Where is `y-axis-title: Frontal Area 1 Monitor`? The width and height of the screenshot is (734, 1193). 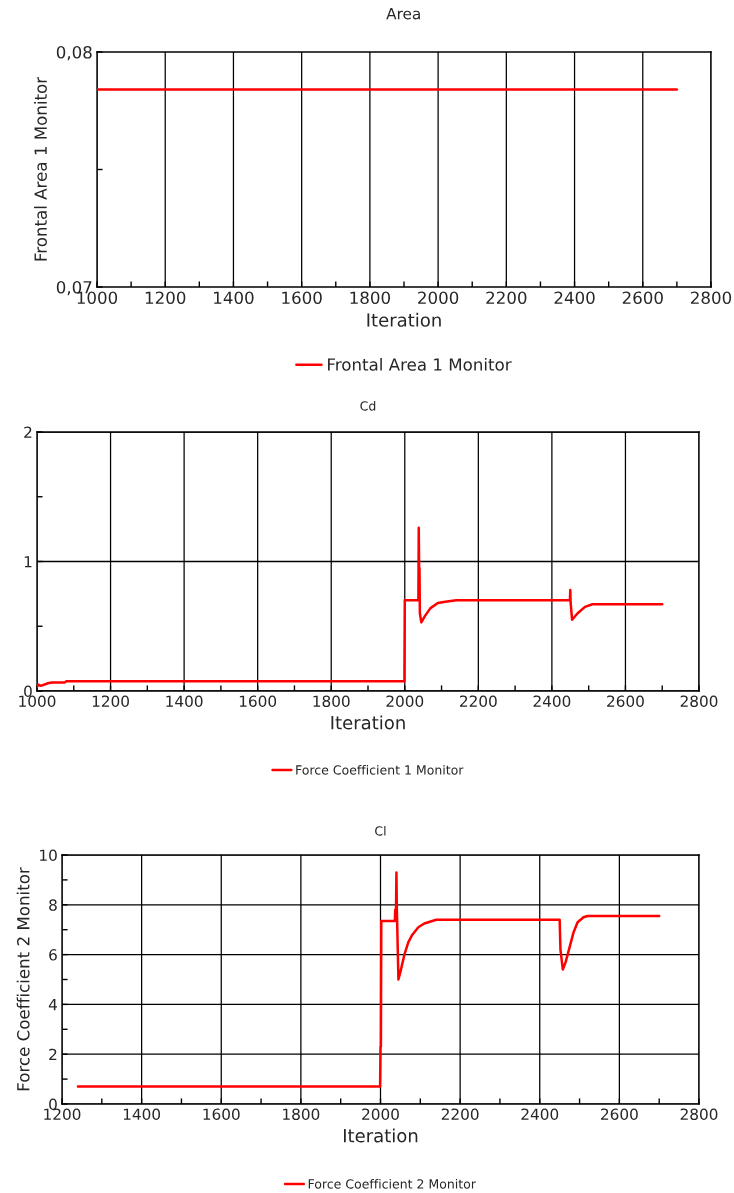
y-axis-title: Frontal Area 1 Monitor is located at coordinates (40, 168).